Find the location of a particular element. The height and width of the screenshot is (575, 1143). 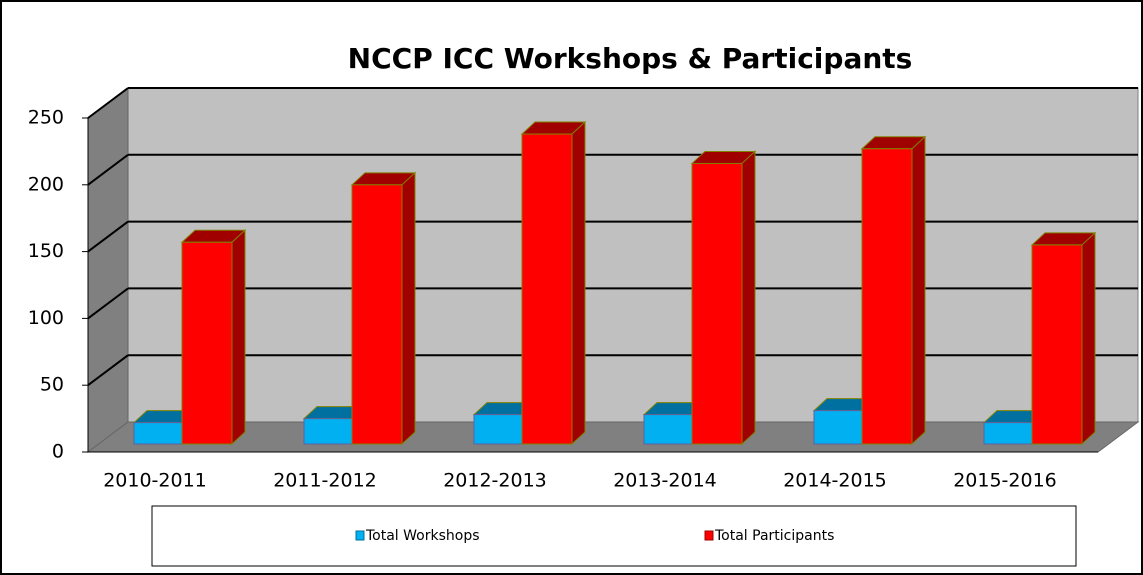

legend-label: Total Workshops is located at coordinates (422, 536).